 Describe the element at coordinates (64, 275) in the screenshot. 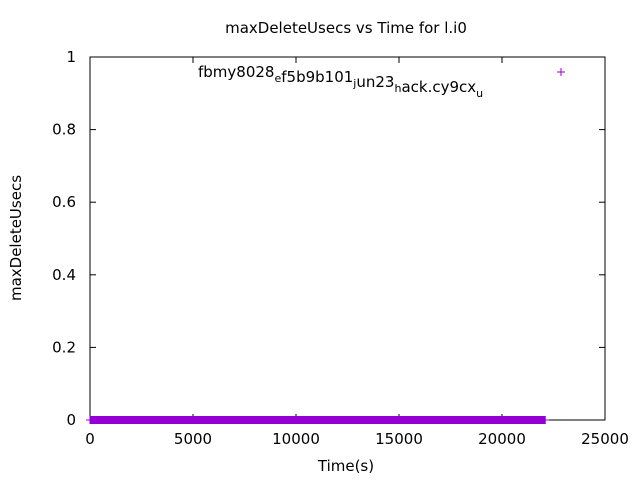

I see `y-tick-label: 0.4` at that location.